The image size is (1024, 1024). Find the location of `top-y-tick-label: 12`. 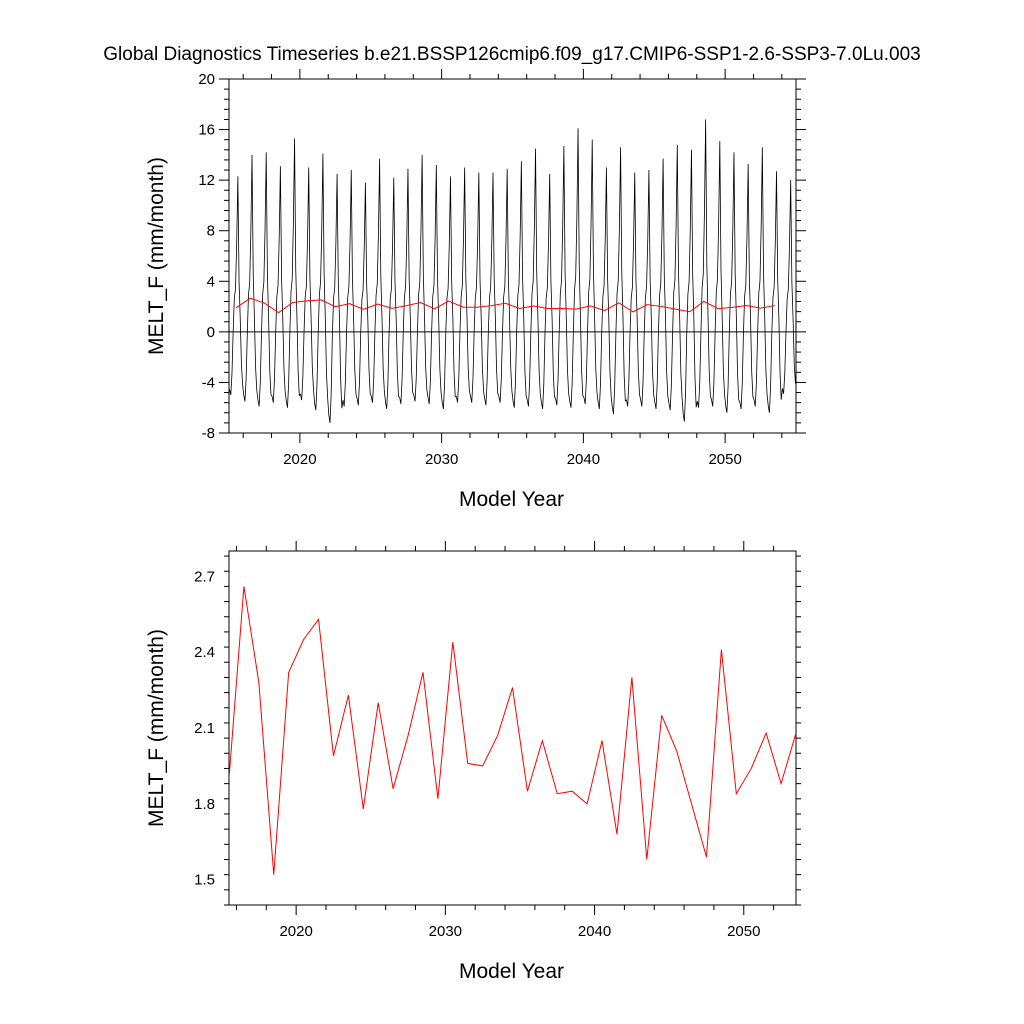

top-y-tick-label: 12 is located at coordinates (206, 180).